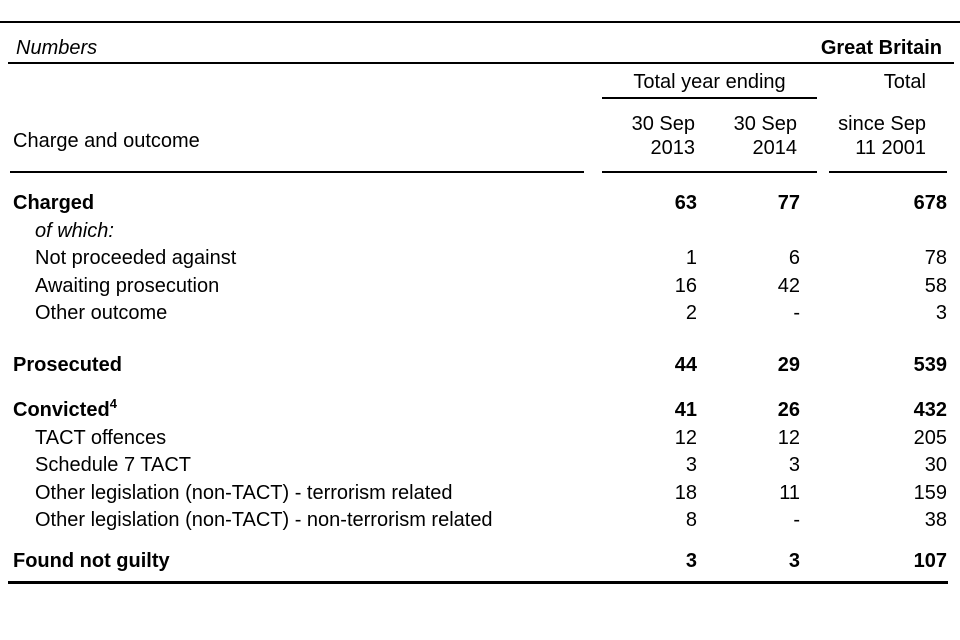 The height and width of the screenshot is (640, 960). I want to click on row-label-text: Other outcome, so click(101, 313).